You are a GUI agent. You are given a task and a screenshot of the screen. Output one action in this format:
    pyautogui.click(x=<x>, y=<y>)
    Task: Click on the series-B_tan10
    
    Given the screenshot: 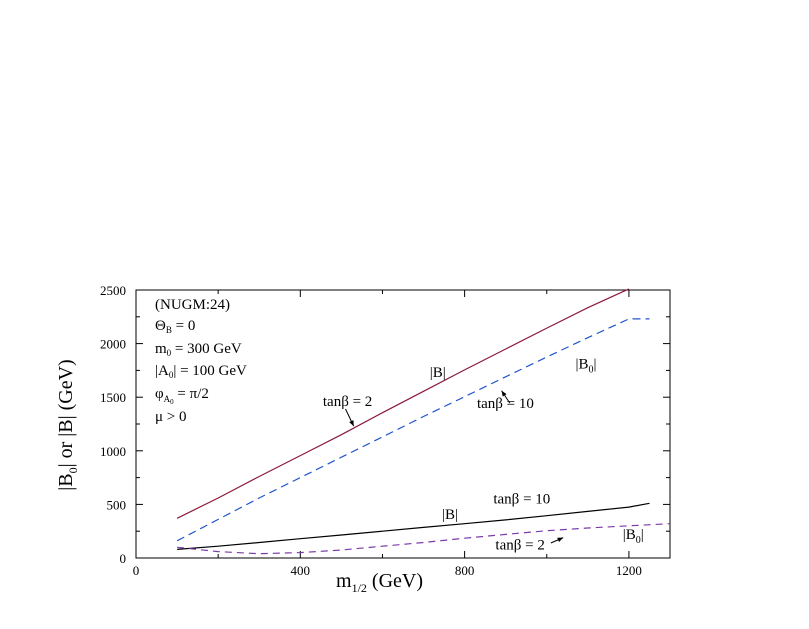 What is the action you would take?
    pyautogui.click(x=413, y=526)
    